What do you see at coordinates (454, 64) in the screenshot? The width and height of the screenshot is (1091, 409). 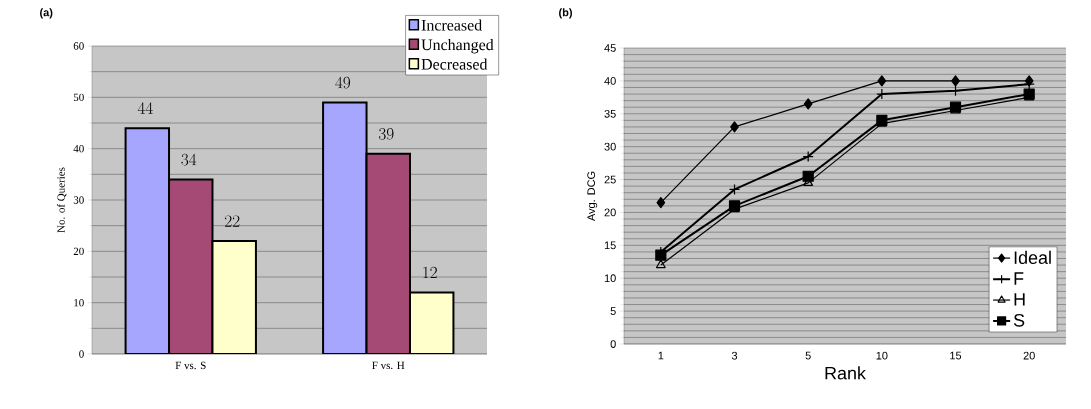 I see `legend-label: Decreased` at bounding box center [454, 64].